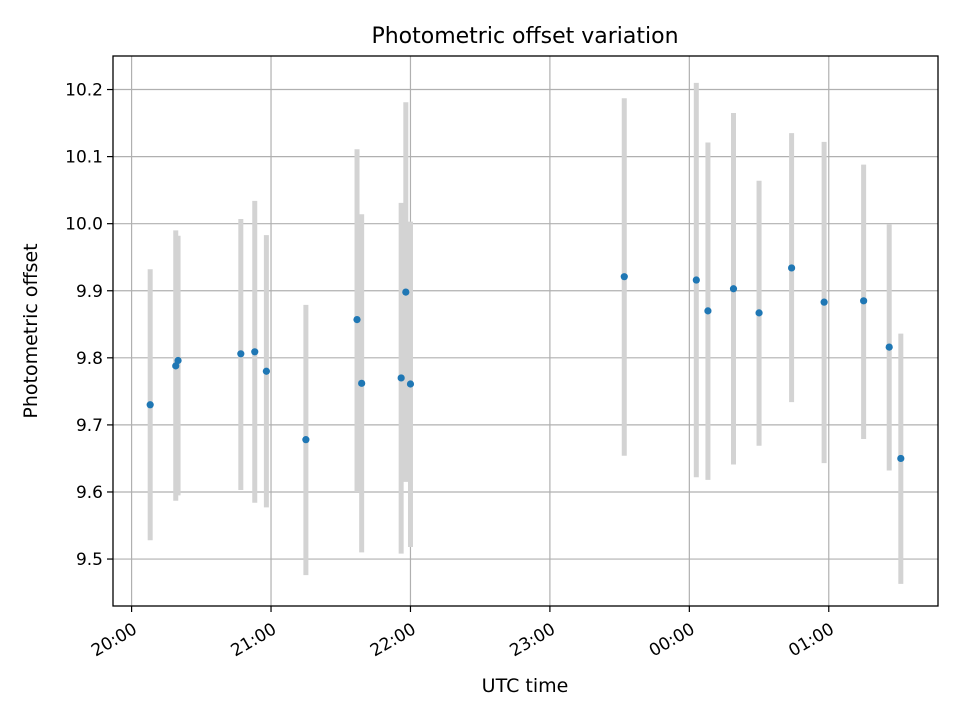 The image size is (960, 720). Describe the element at coordinates (89, 325) in the screenshot. I see `y-axis-ticks: 9.5 9.6 9.7 9.8 9.9 10.0 10.1 10.2` at that location.